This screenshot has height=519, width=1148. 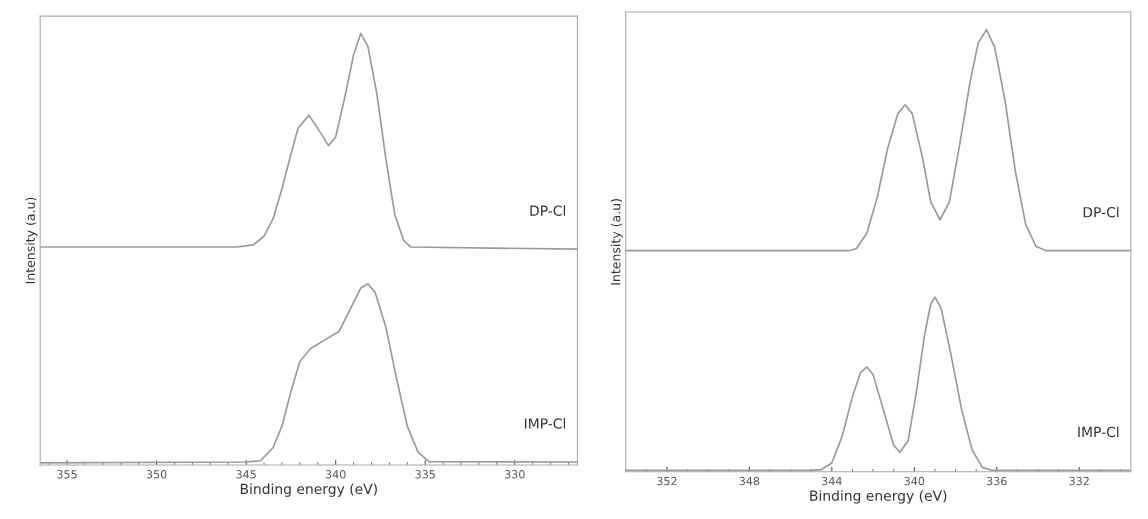 What do you see at coordinates (156, 474) in the screenshot?
I see `x-tick-label: 350` at bounding box center [156, 474].